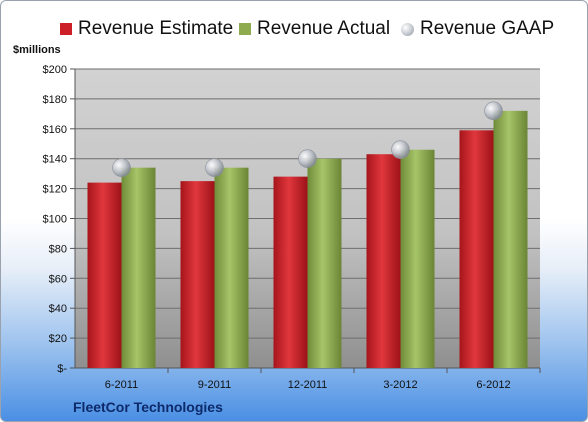 Image resolution: width=588 pixels, height=422 pixels. Describe the element at coordinates (55, 100) in the screenshot. I see `y-tick-label: $180` at that location.